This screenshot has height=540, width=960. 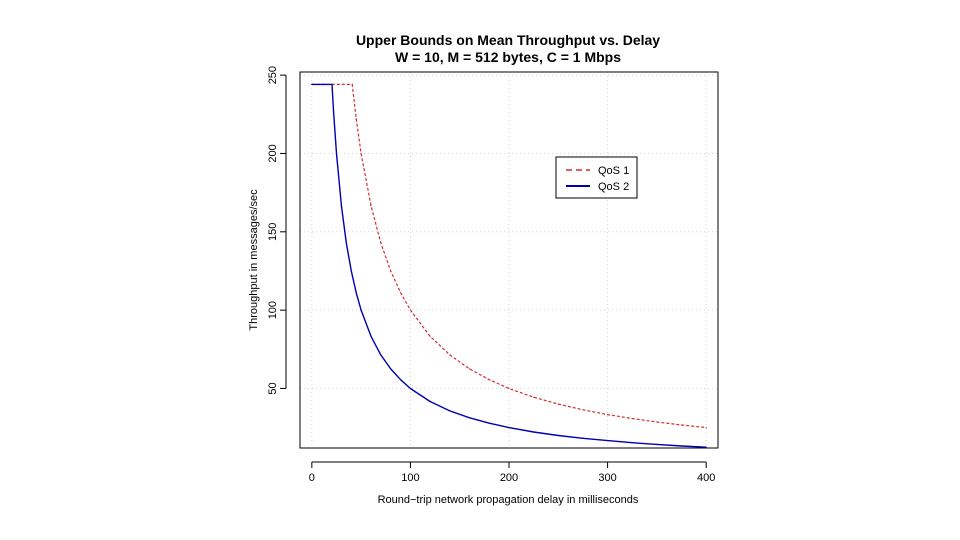 What do you see at coordinates (273, 153) in the screenshot?
I see `y-tick-label: 200` at bounding box center [273, 153].